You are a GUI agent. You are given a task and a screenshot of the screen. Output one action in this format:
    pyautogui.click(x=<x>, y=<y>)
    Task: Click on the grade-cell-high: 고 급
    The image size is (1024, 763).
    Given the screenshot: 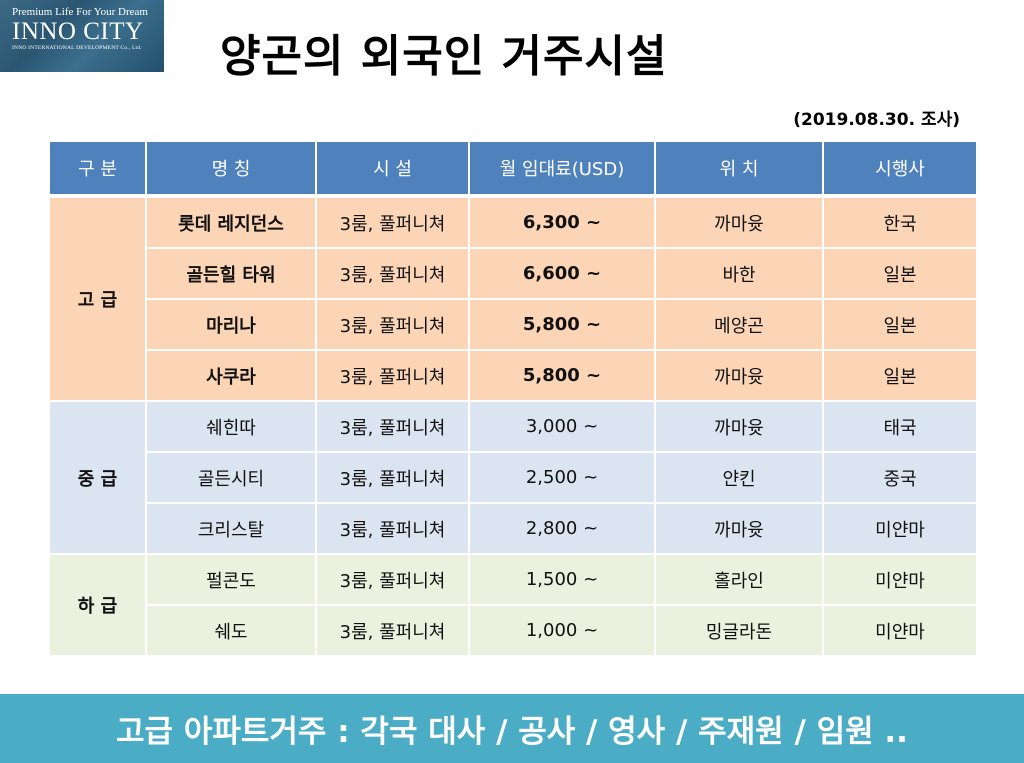 What is the action you would take?
    pyautogui.click(x=97, y=298)
    